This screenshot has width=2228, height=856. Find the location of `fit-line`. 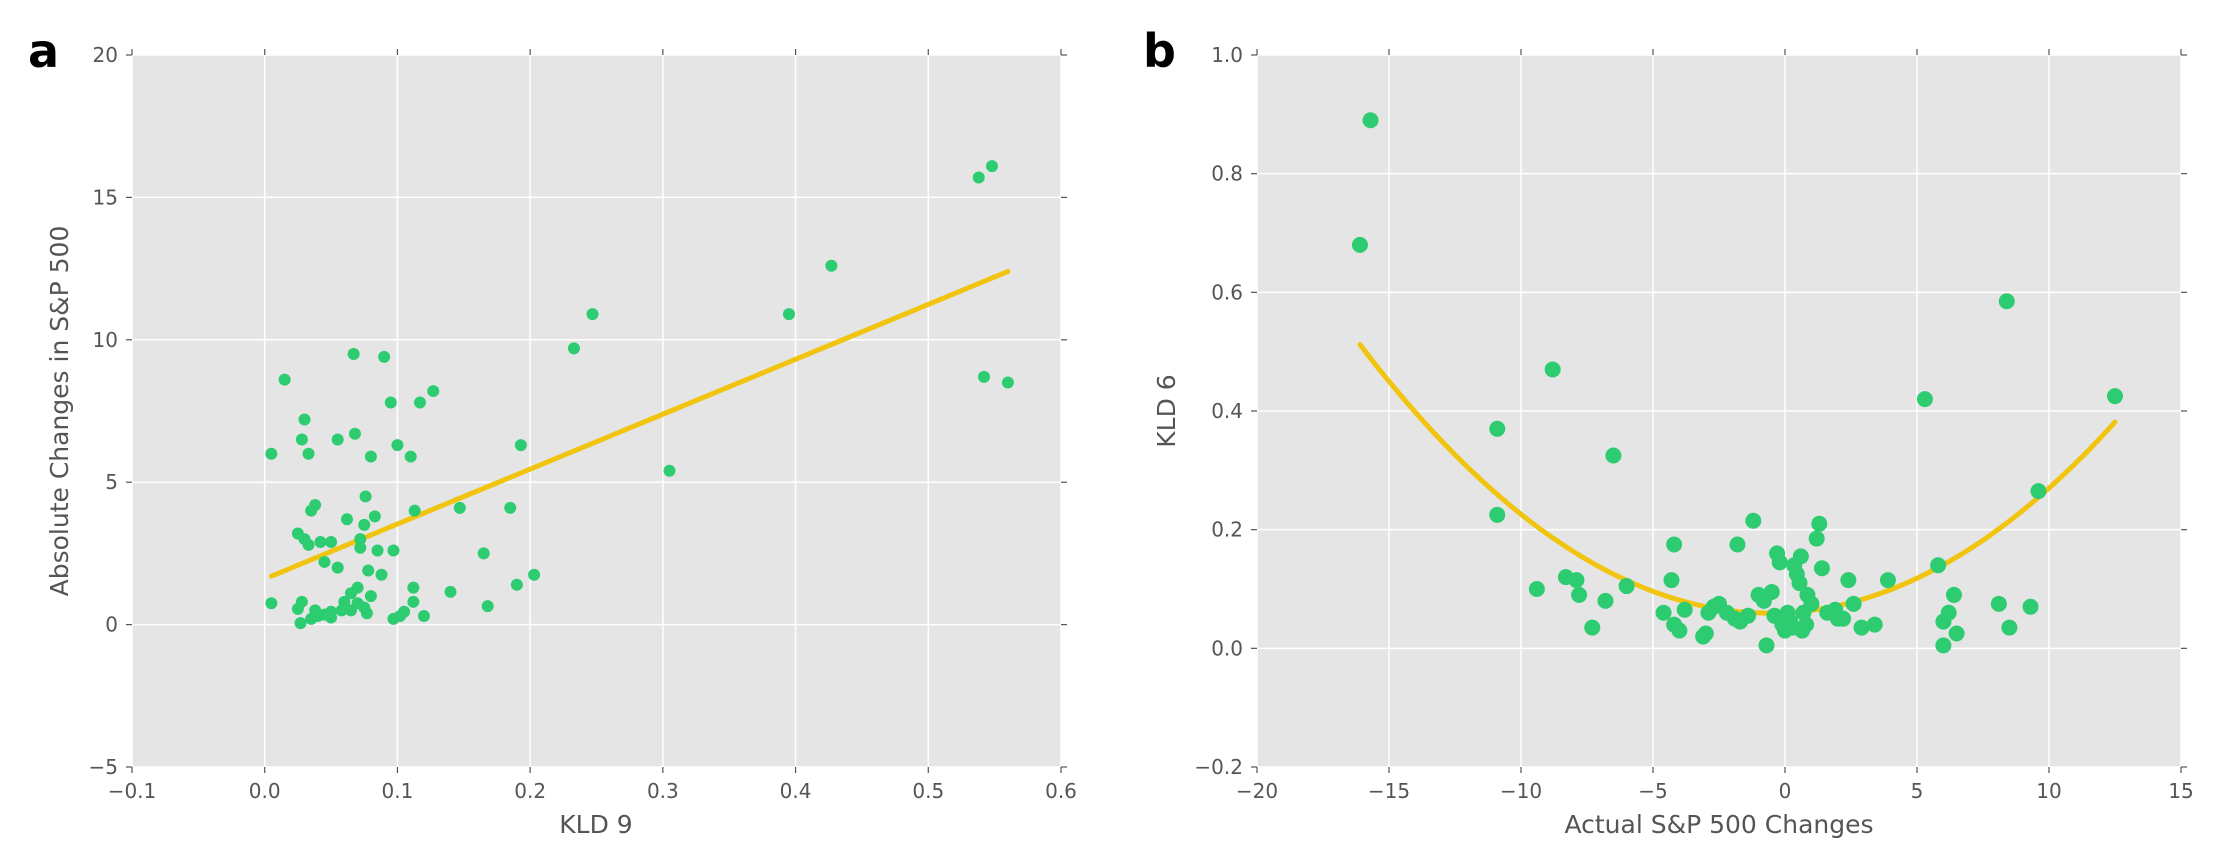

fit-line is located at coordinates (639, 423).